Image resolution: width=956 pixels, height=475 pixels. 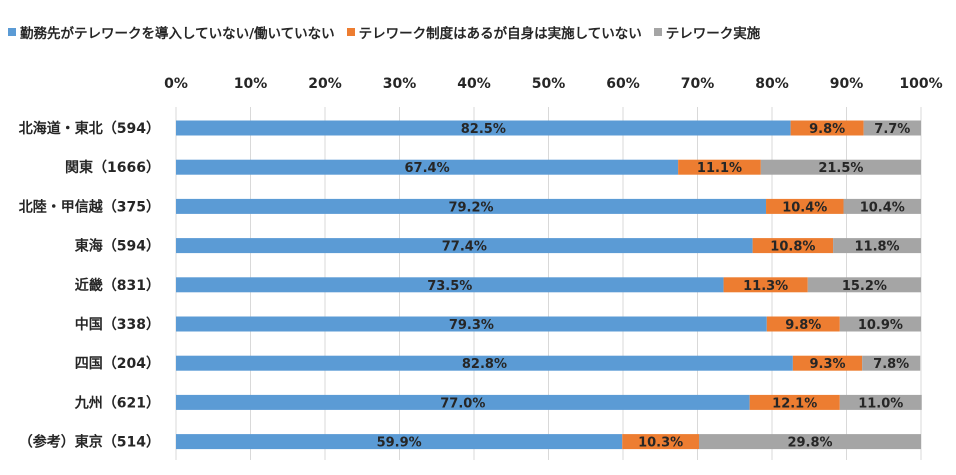 I want to click on legend-label: テレワーク実施, so click(x=713, y=34).